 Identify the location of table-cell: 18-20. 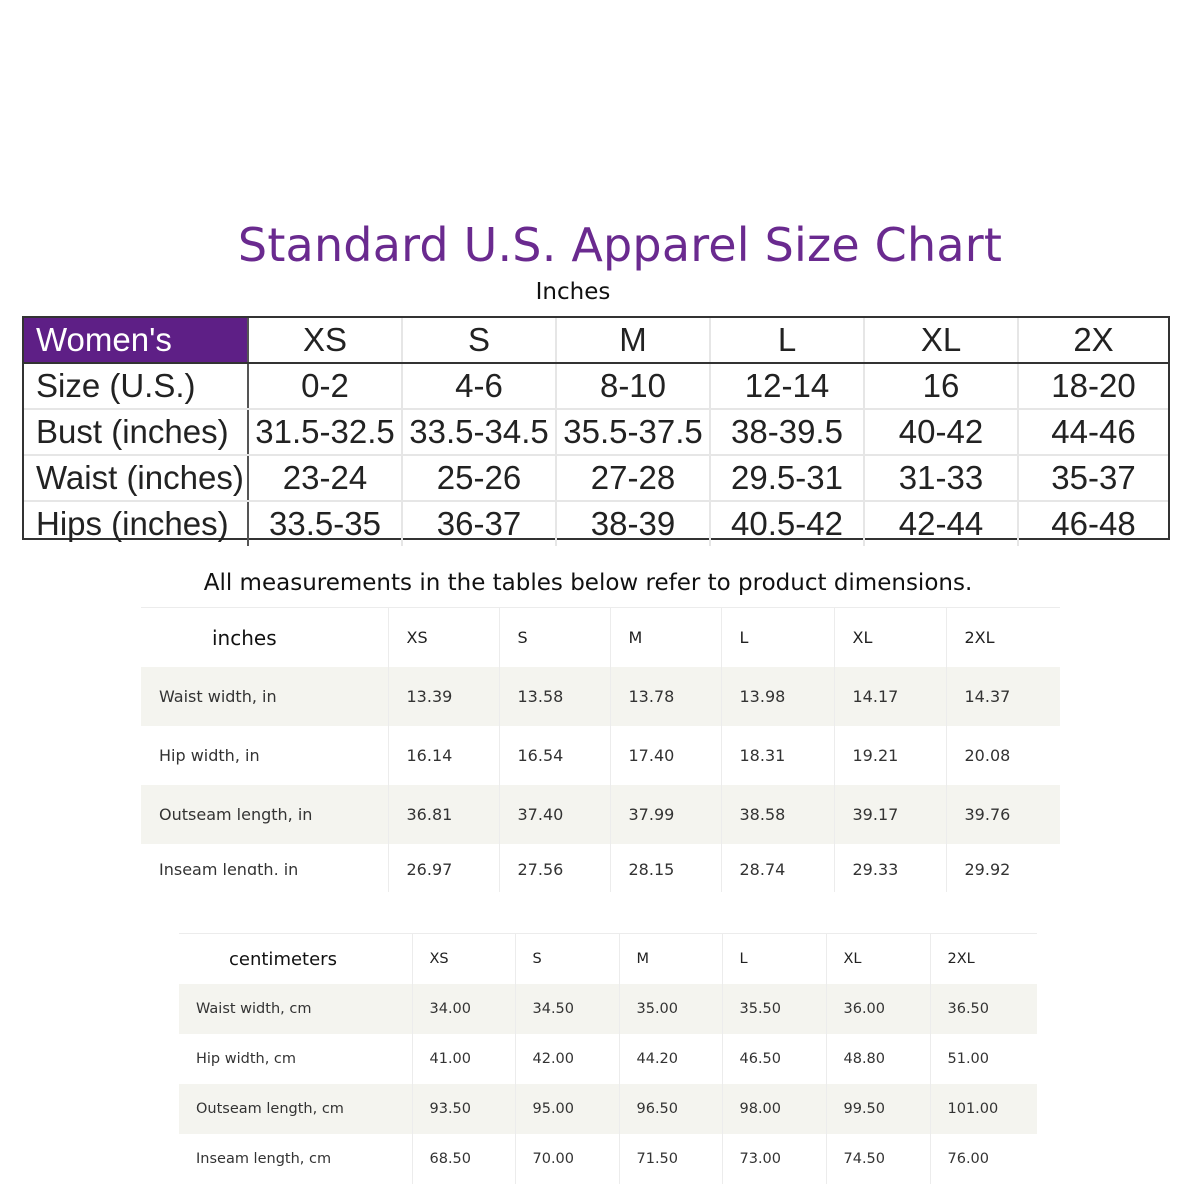
(1093, 386).